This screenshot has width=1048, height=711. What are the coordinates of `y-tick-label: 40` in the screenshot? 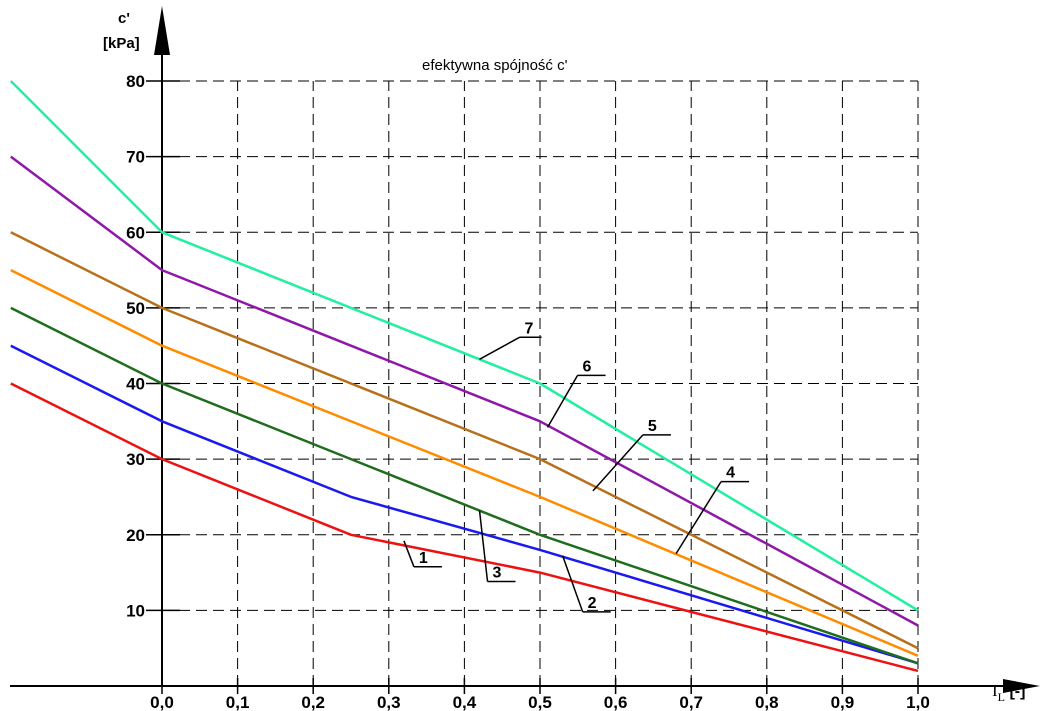 It's located at (135, 384).